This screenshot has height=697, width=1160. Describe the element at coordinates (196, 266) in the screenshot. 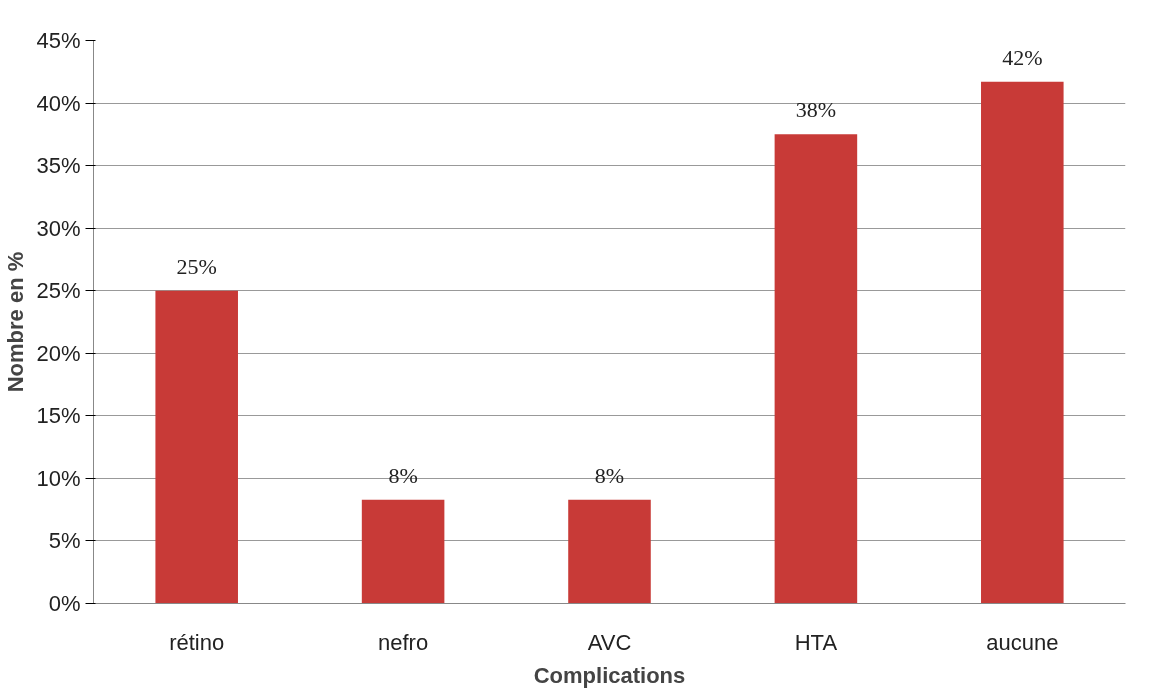

I see `data-label: 25%` at that location.